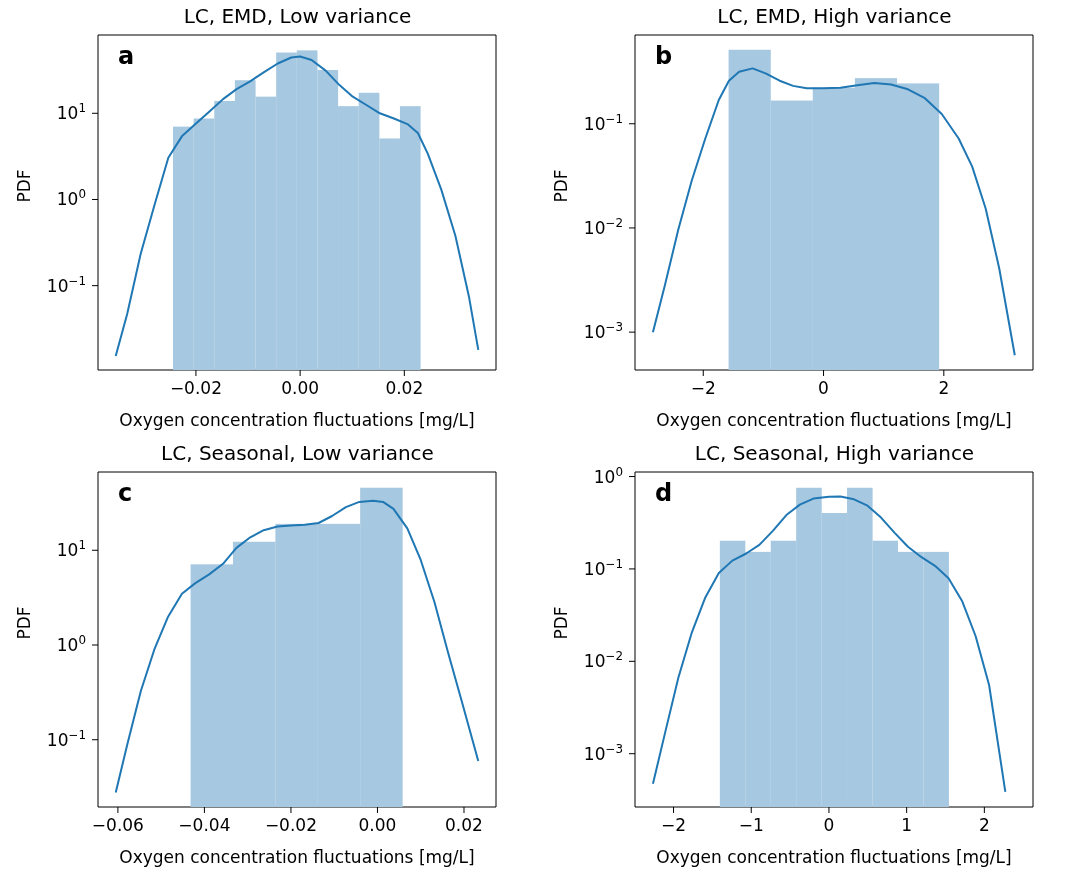  What do you see at coordinates (204, 824) in the screenshot?
I see `x-tick-label: −0.04` at bounding box center [204, 824].